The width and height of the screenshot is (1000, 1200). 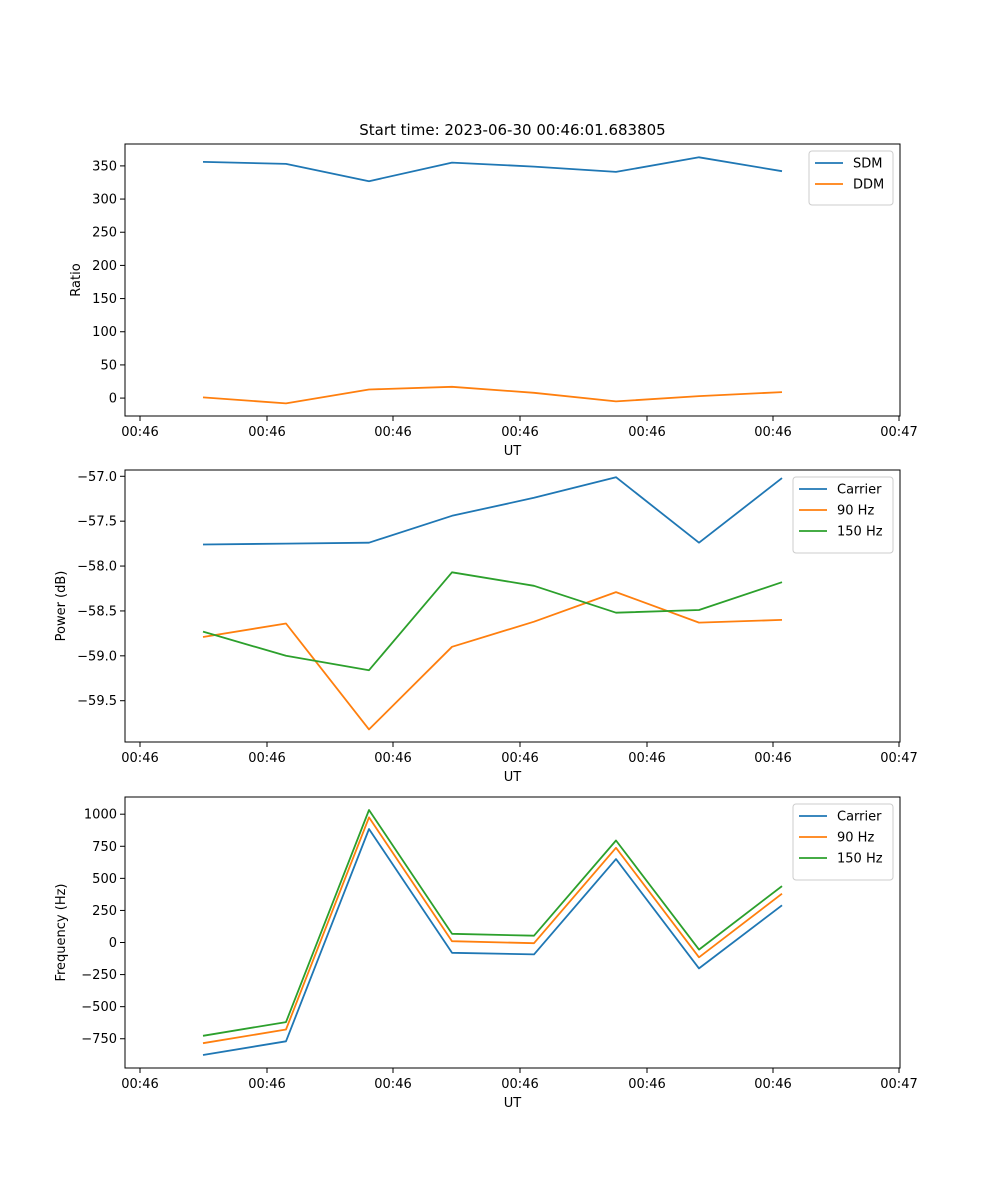 What do you see at coordinates (104, 332) in the screenshot?
I see `y-tick-label: 100` at bounding box center [104, 332].